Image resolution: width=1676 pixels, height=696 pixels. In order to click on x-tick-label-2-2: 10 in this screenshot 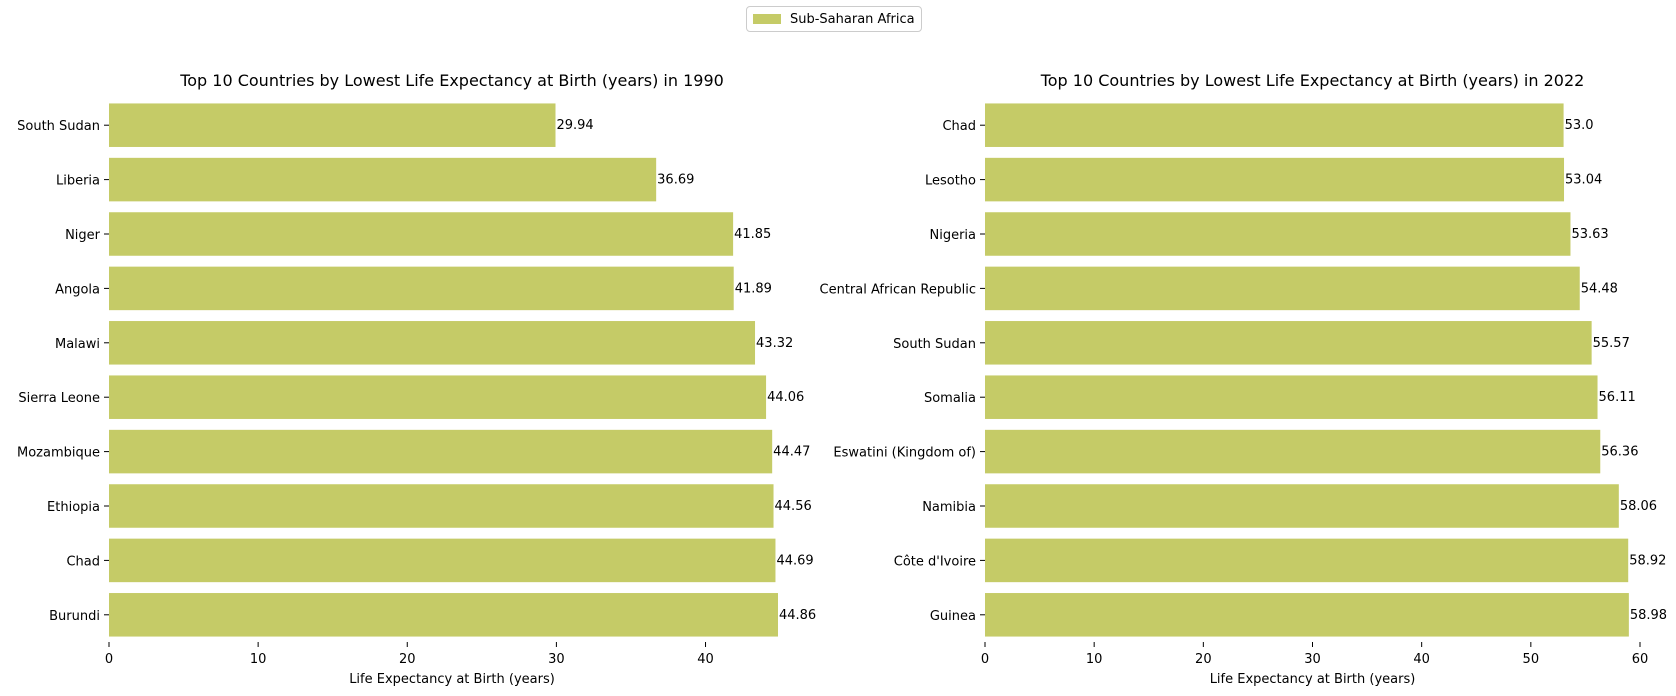, I will do `click(1094, 659)`.